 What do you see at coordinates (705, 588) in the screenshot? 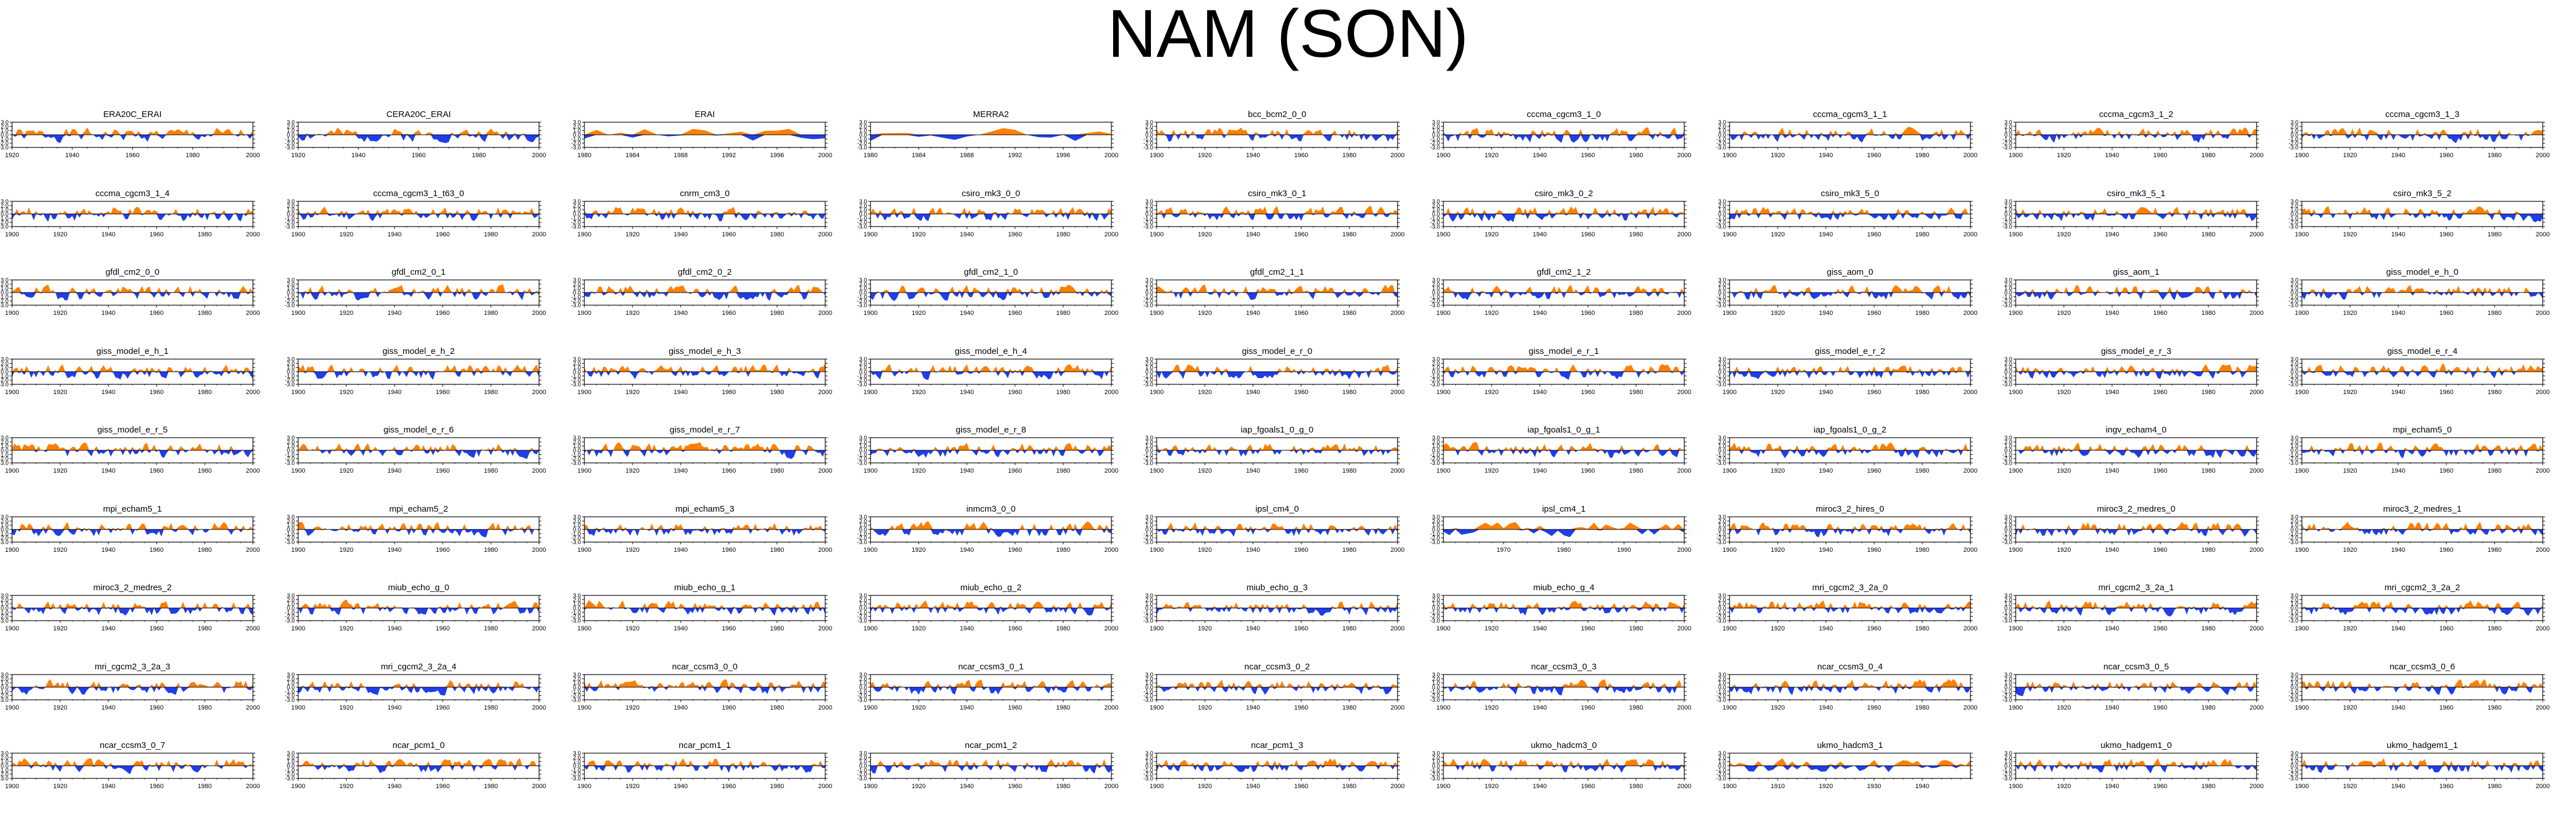
I see `panel-title: miub_echo_g_1` at bounding box center [705, 588].